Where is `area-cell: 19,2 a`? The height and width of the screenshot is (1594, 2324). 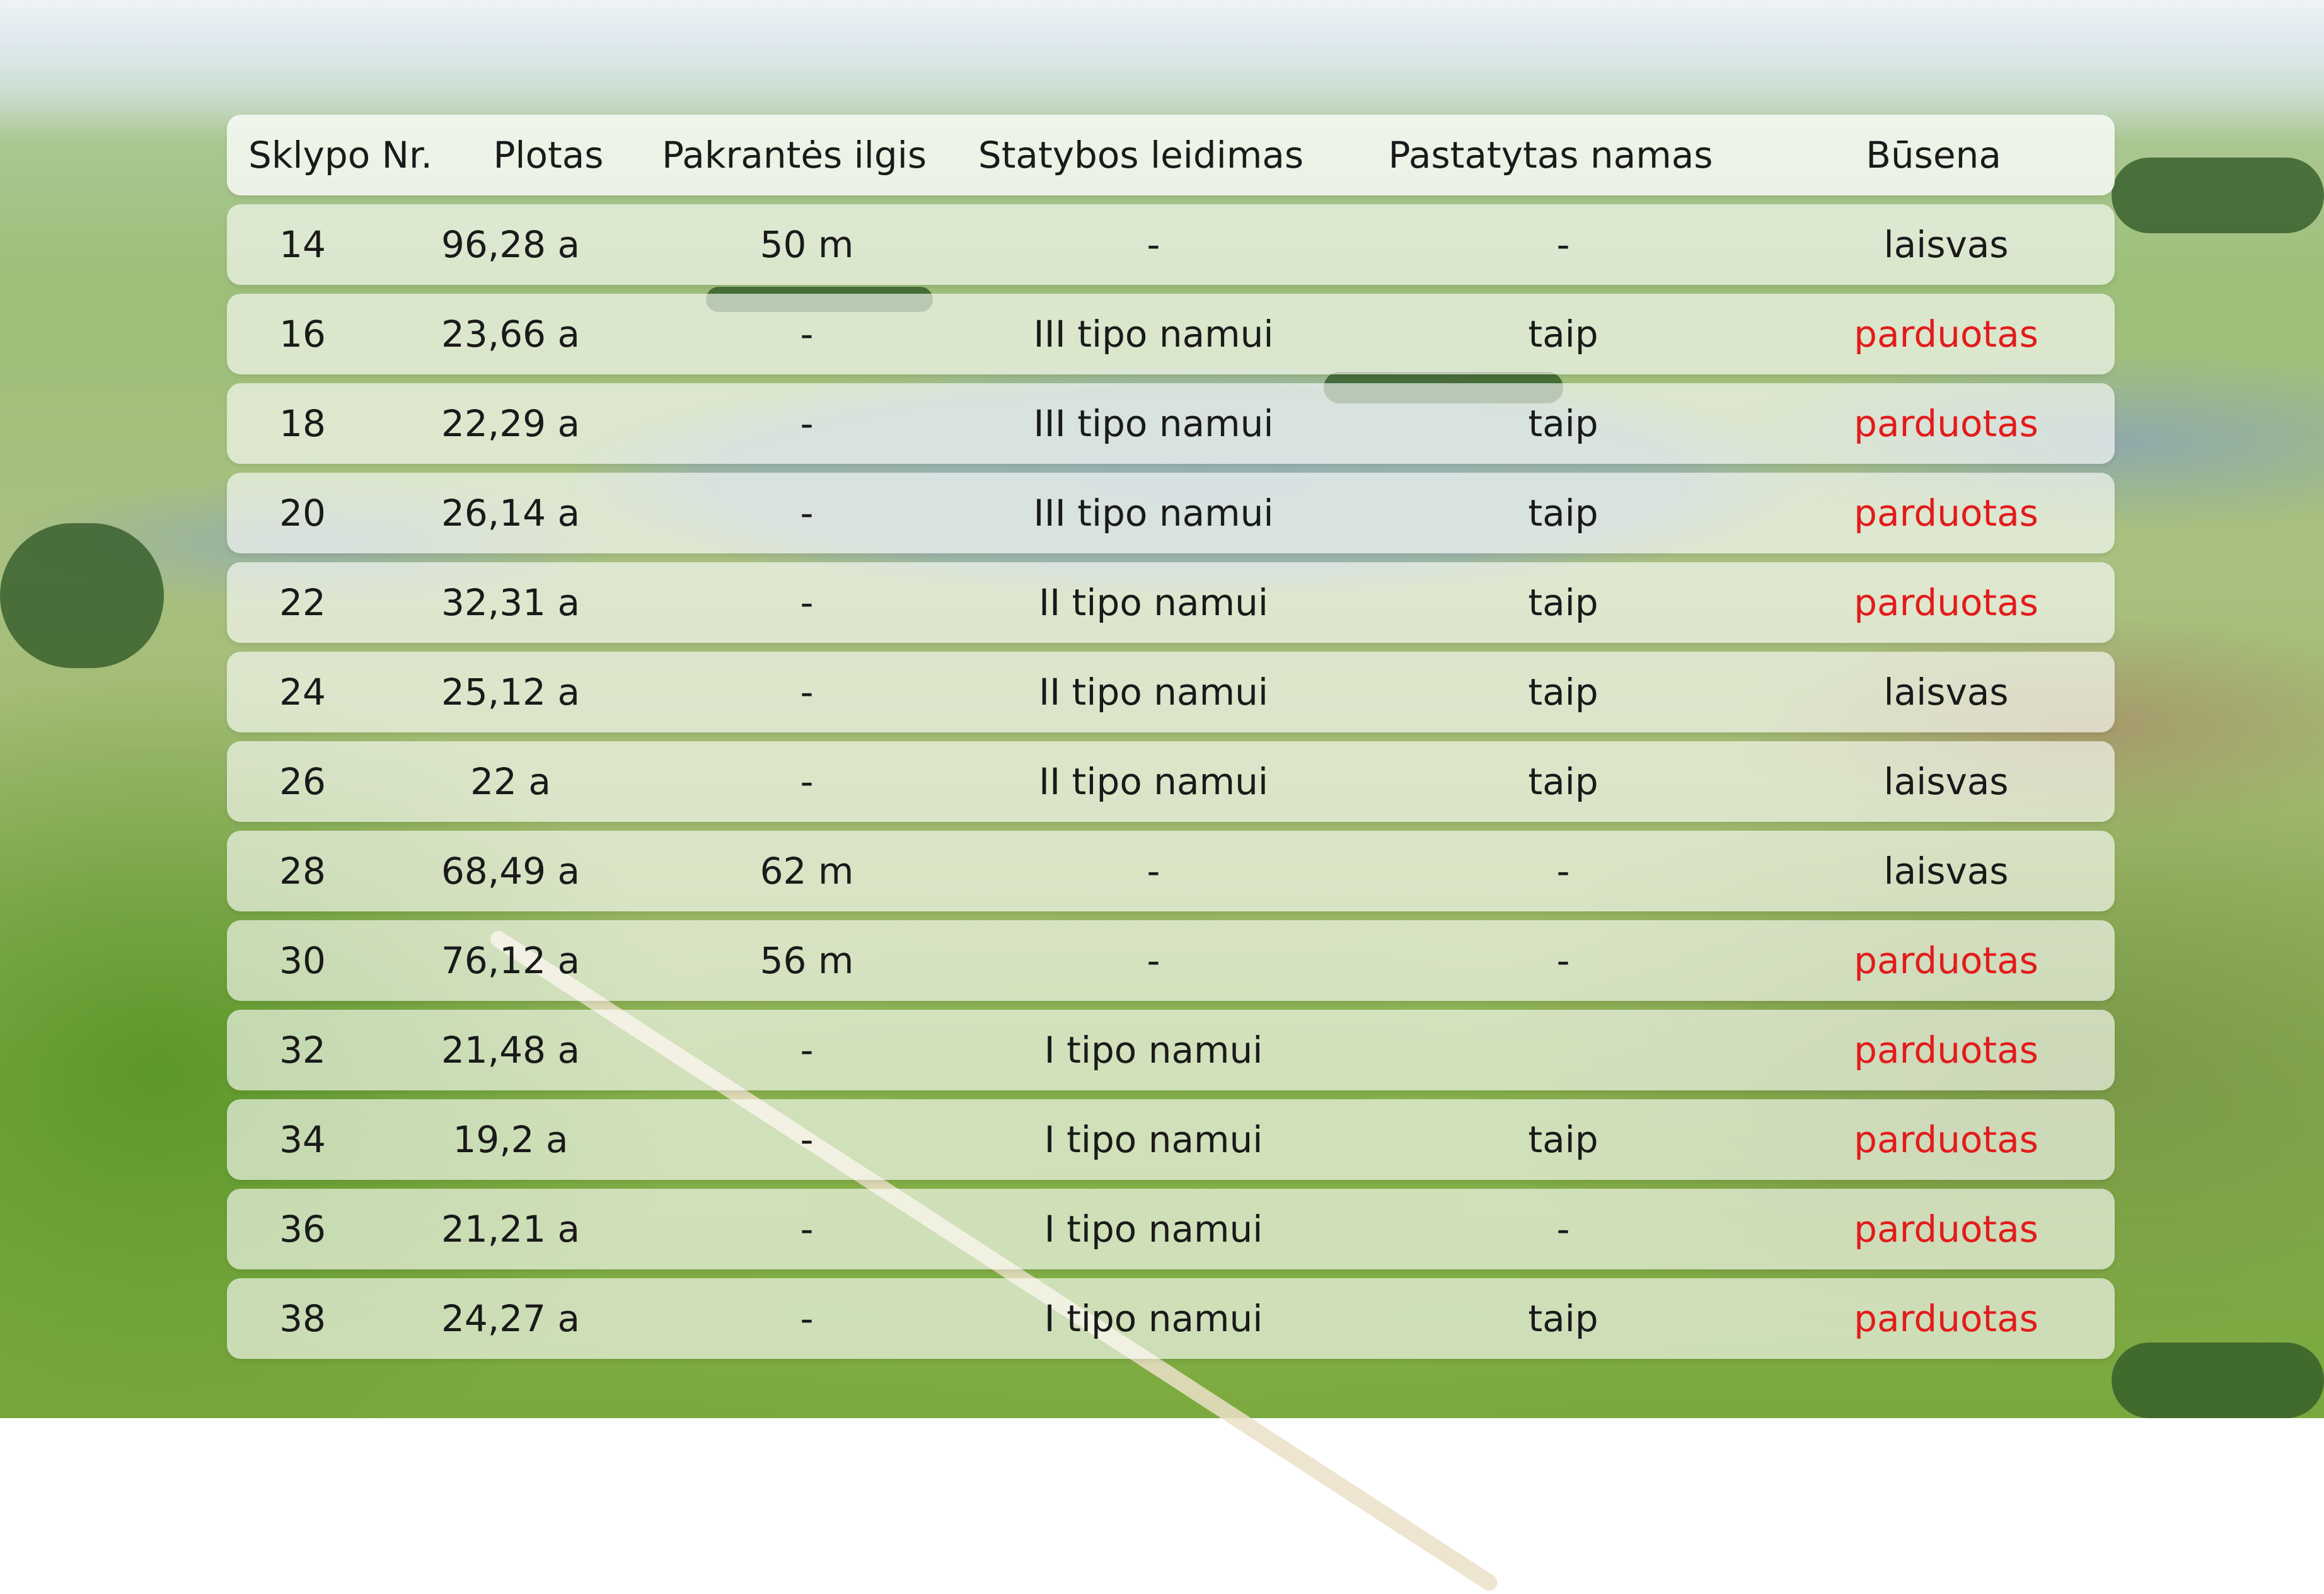
area-cell: 19,2 a is located at coordinates (511, 1139).